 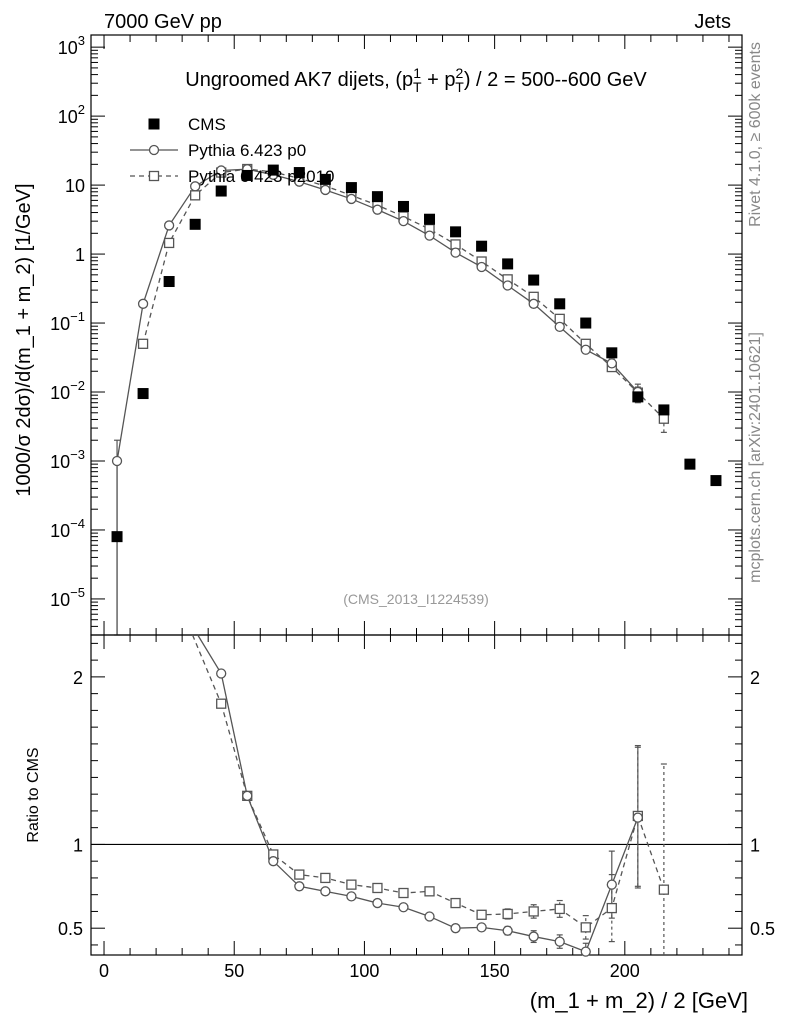 What do you see at coordinates (762, 929) in the screenshot?
I see `ratio-y-tick-label-right: 0.5` at bounding box center [762, 929].